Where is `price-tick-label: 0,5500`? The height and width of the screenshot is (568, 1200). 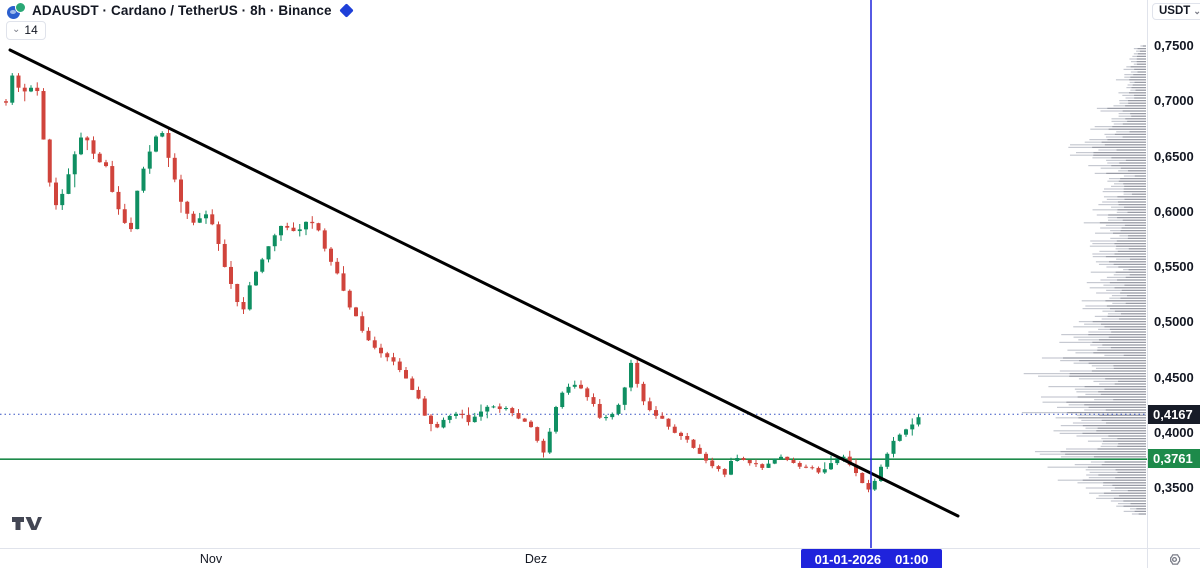
price-tick-label: 0,5500 is located at coordinates (1174, 266).